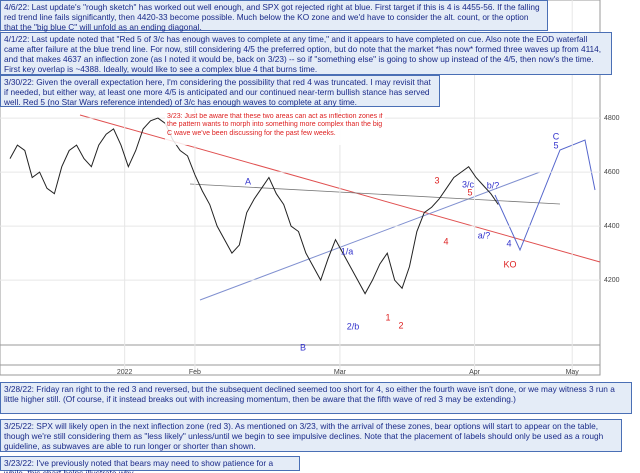 The height and width of the screenshot is (473, 640). Describe the element at coordinates (475, 372) in the screenshot. I see `x-tick-label: Apr` at that location.